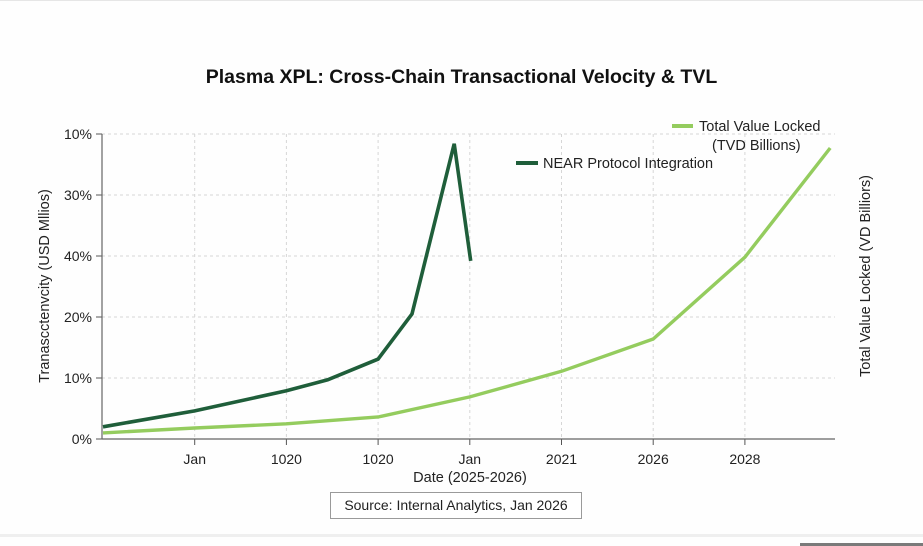  I want to click on y-tick-label: 0%, so click(82, 439).